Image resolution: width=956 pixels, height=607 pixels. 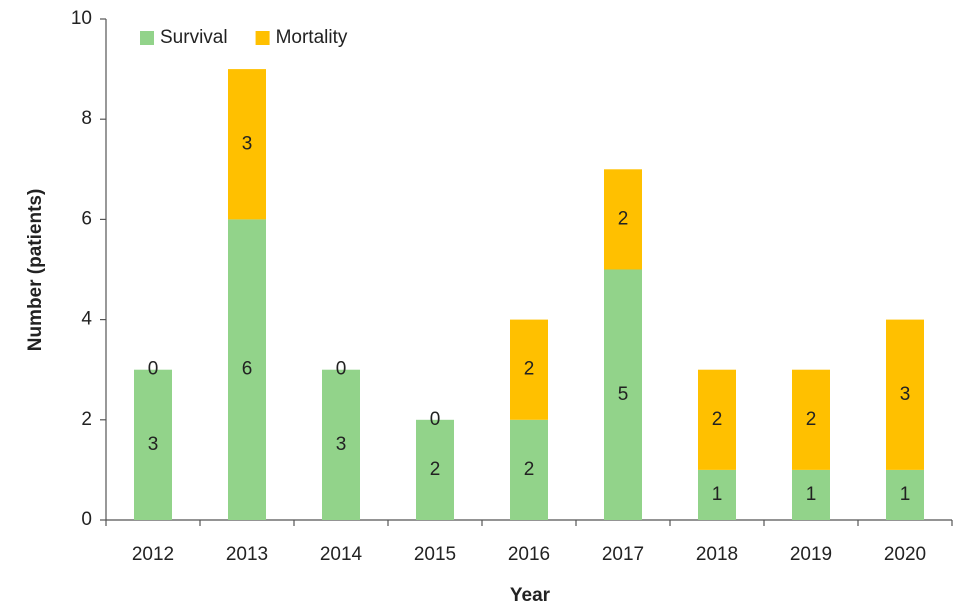 What do you see at coordinates (312, 37) in the screenshot?
I see `legend-label: Mortality` at bounding box center [312, 37].